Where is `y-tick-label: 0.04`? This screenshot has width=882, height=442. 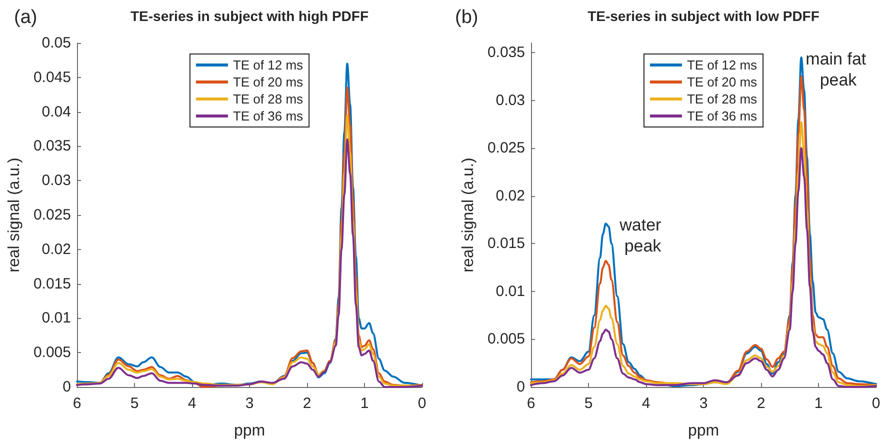 y-tick-label: 0.04 is located at coordinates (56, 111).